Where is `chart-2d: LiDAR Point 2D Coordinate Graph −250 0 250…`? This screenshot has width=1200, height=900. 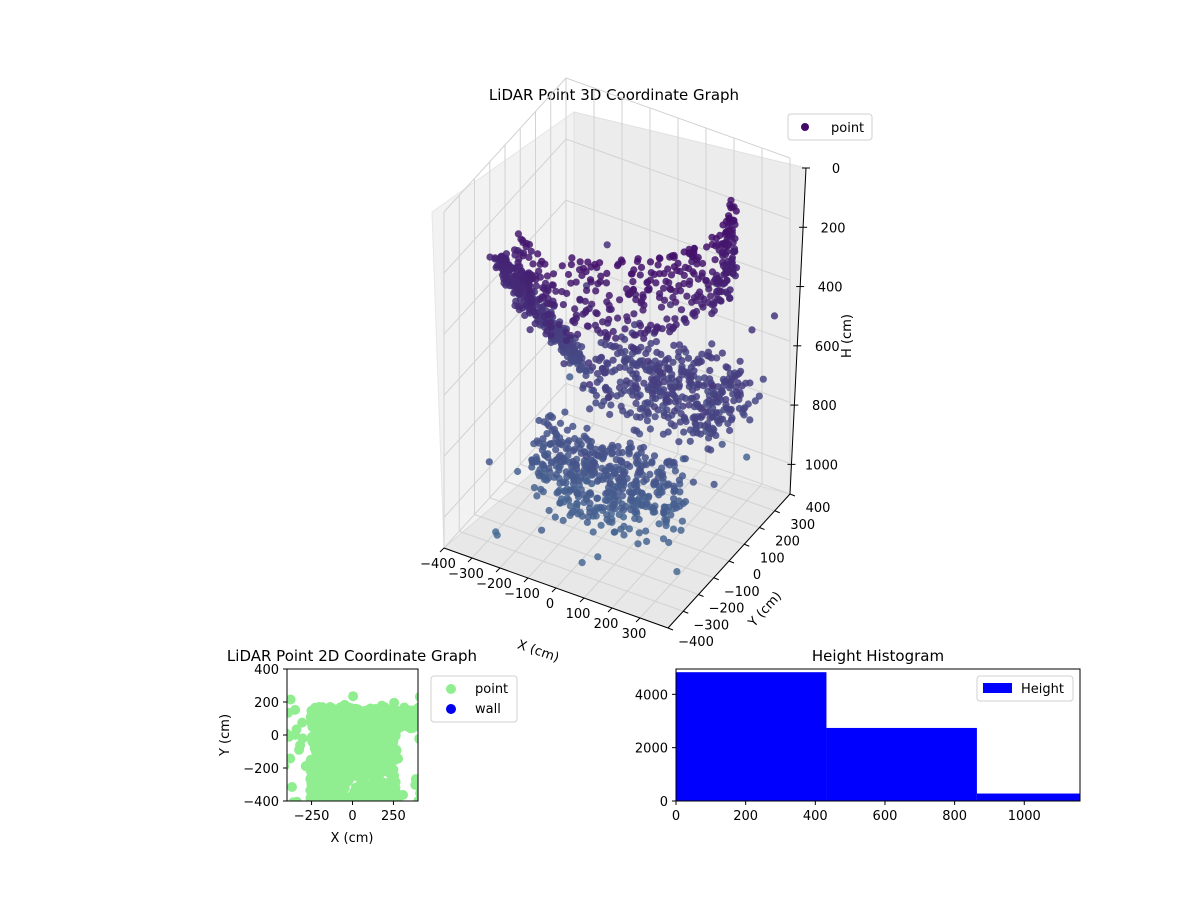 chart-2d: LiDAR Point 2D Coordinate Graph −250 0 250… is located at coordinates (368, 746).